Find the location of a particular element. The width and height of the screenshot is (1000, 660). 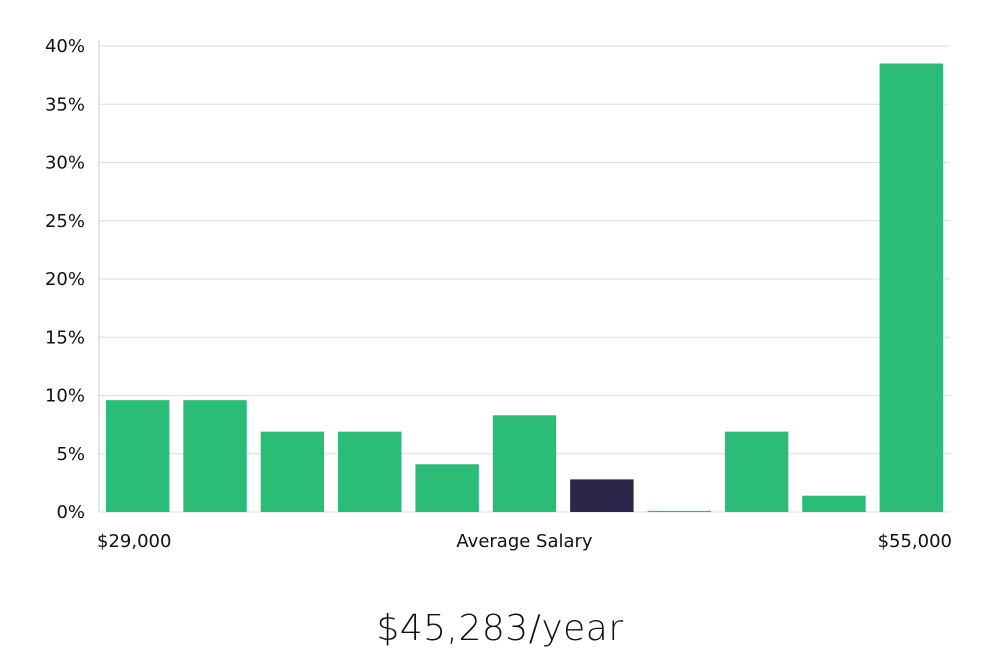

bar-highlighted is located at coordinates (602, 495).